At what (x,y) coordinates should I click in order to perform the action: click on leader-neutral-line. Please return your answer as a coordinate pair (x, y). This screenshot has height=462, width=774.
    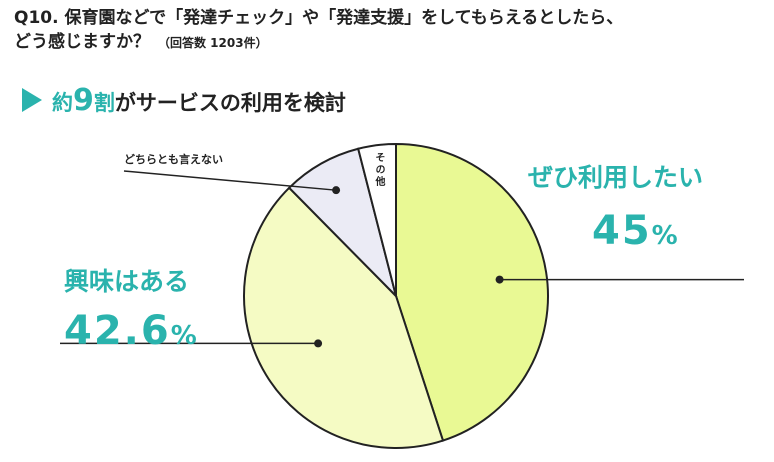
    Looking at the image, I should click on (230, 180).